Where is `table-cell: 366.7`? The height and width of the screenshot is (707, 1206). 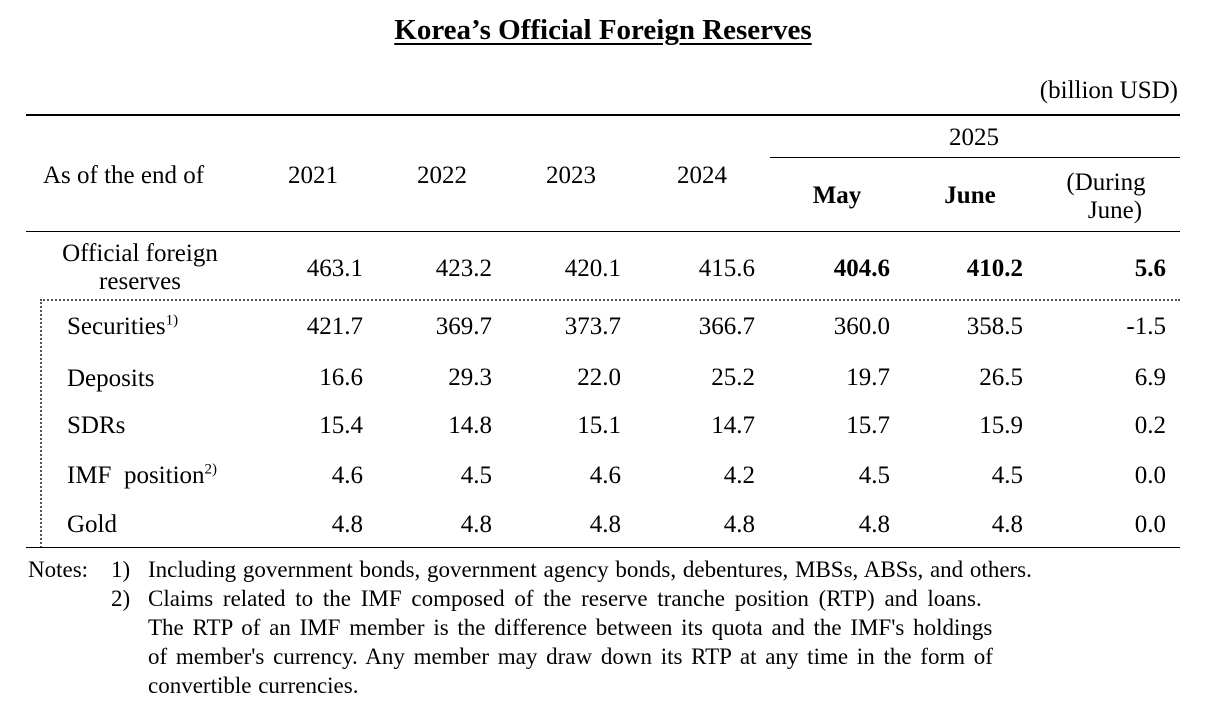
table-cell: 366.7 is located at coordinates (726, 326).